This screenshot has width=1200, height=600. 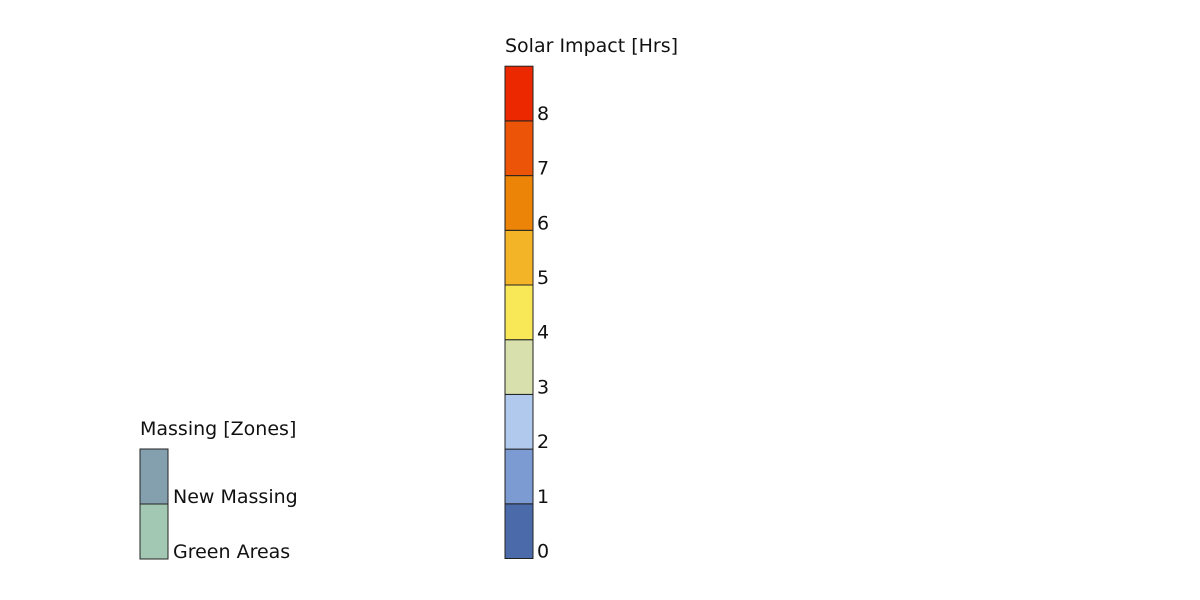 I want to click on legend-label: New Massing, so click(x=235, y=497).